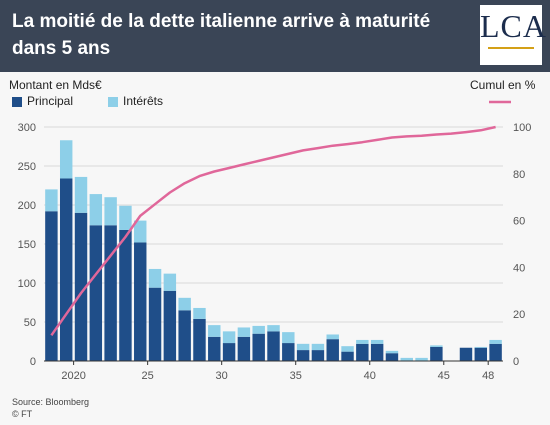 This screenshot has height=425, width=550. What do you see at coordinates (55, 85) in the screenshot?
I see `y-left-axis-label: Montant en Mds€` at bounding box center [55, 85].